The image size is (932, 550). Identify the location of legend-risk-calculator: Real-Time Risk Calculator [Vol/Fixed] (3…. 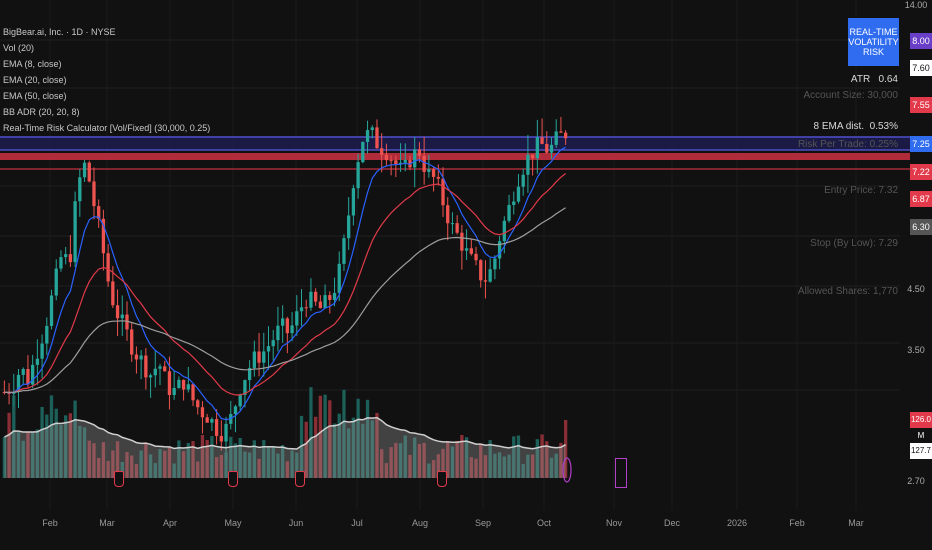
(107, 128).